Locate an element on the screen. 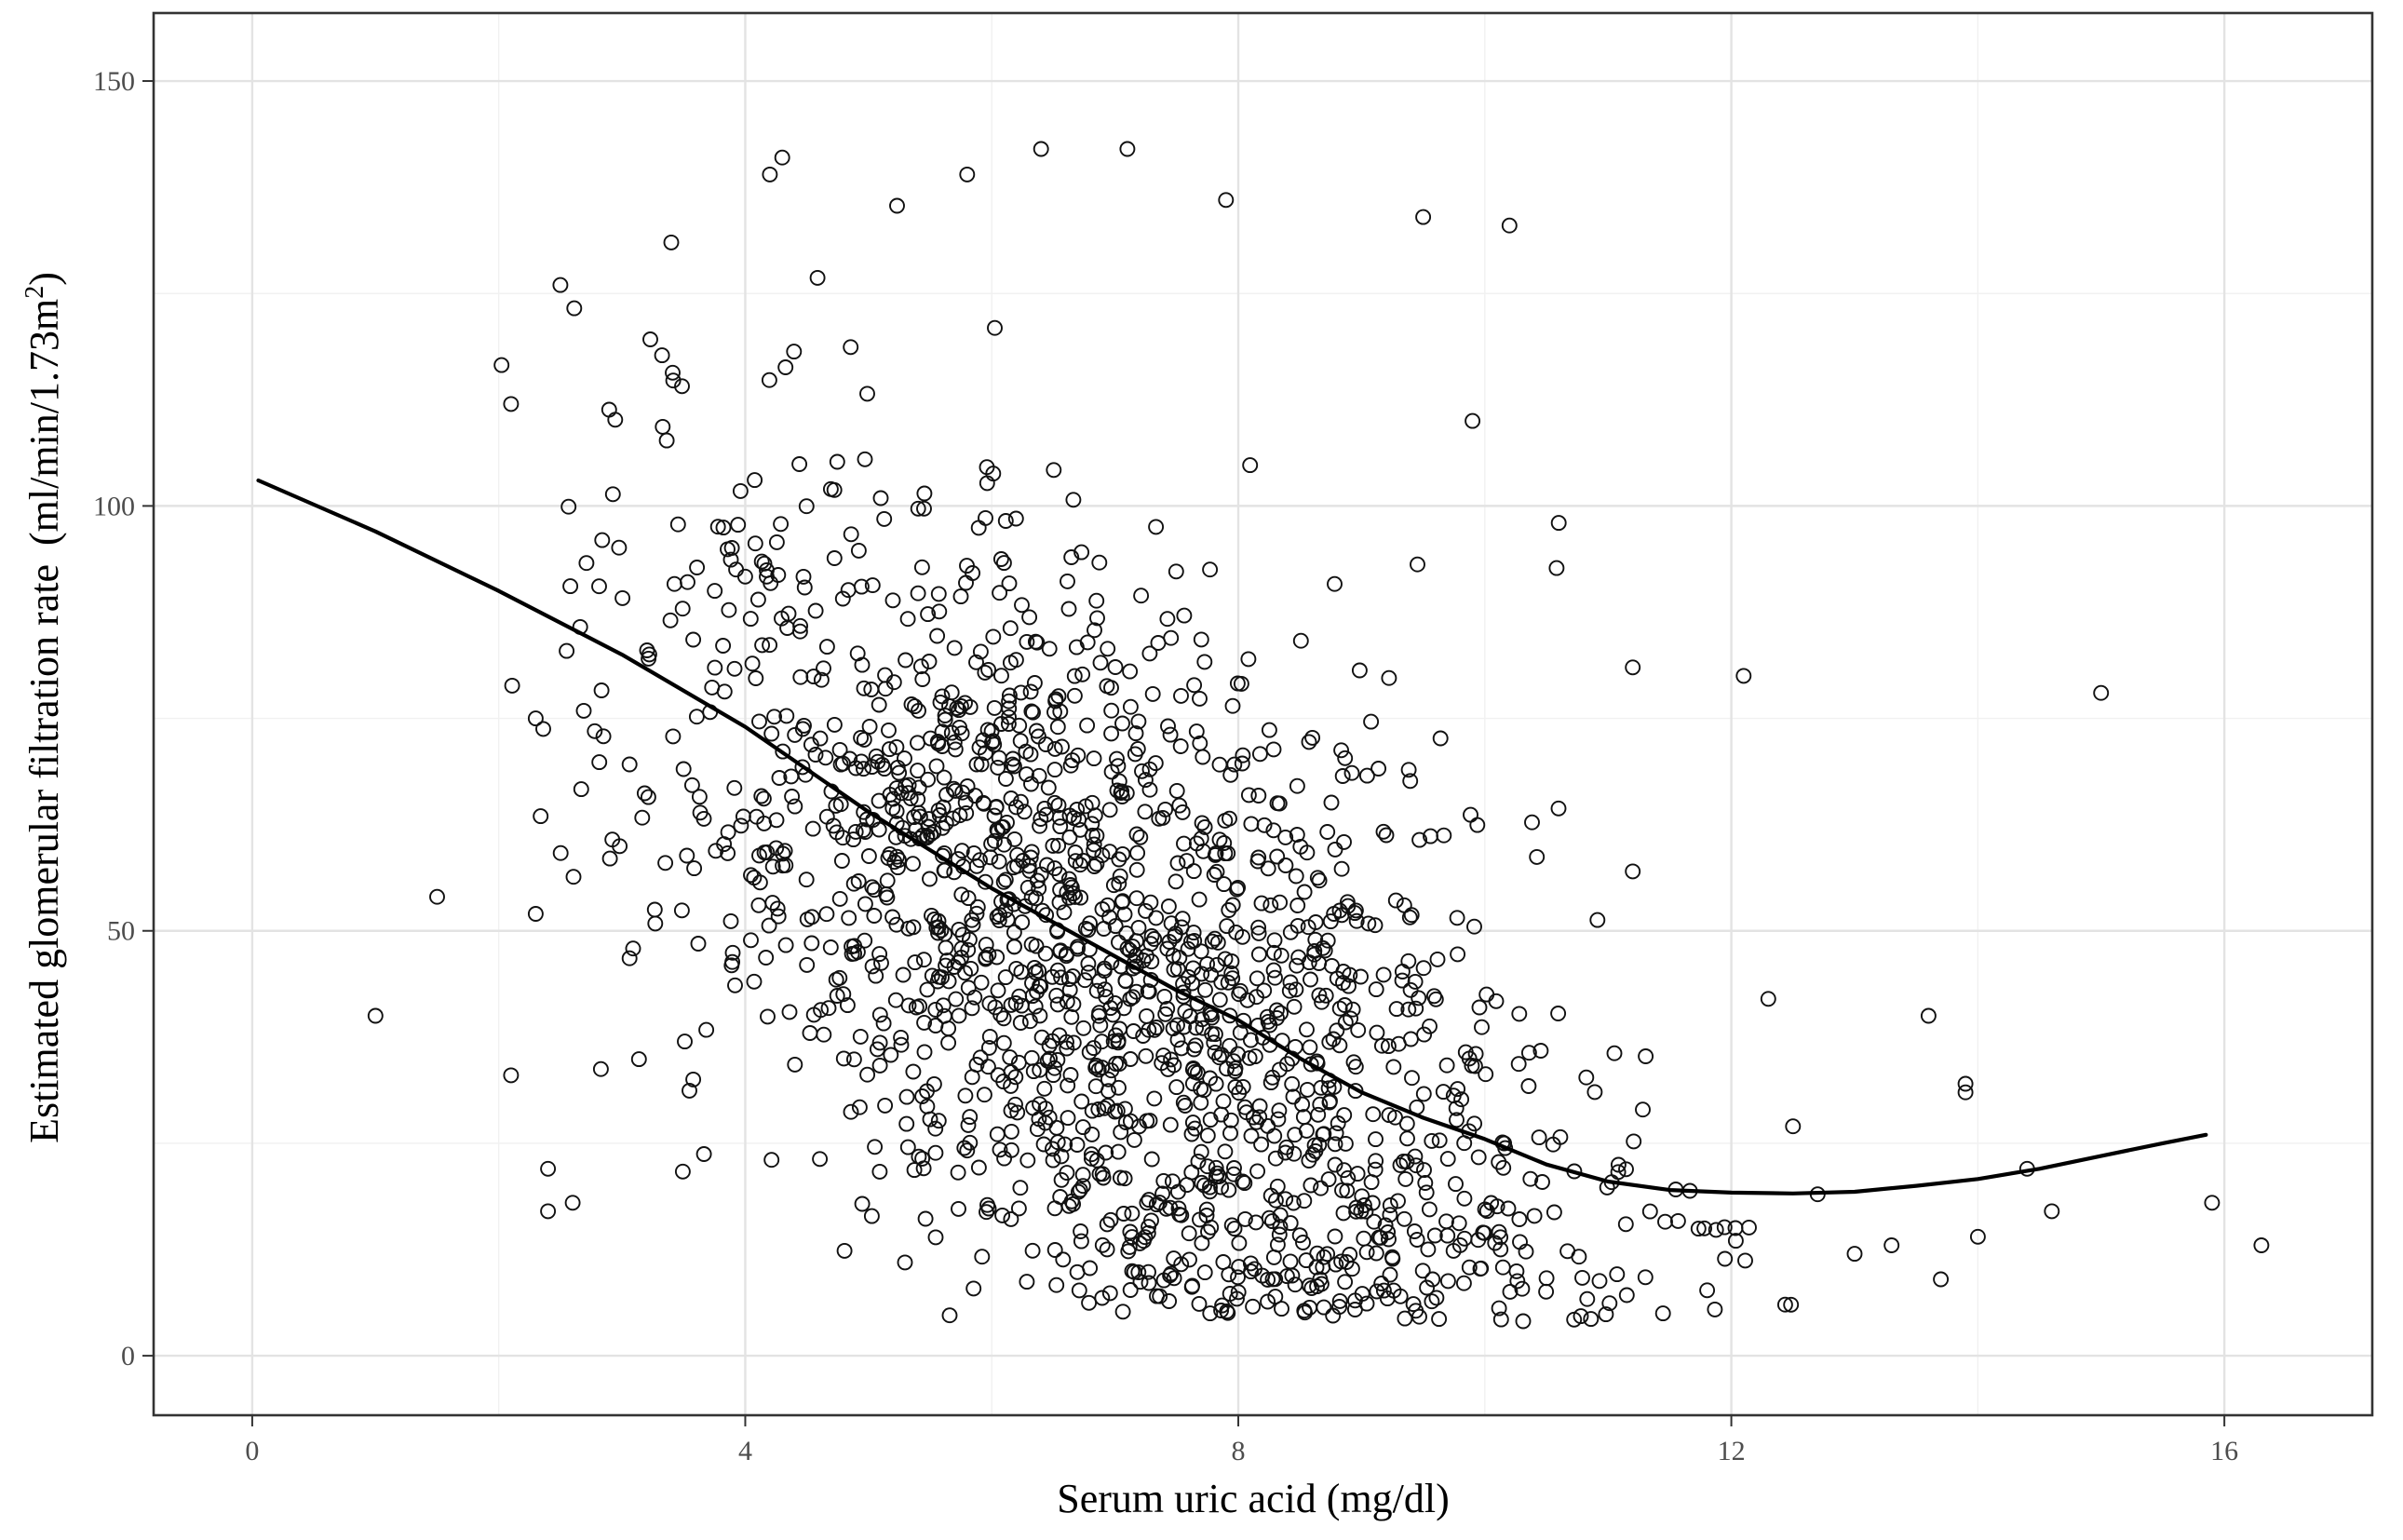 Image resolution: width=2403 pixels, height=1540 pixels. y-tick-label: 0 is located at coordinates (128, 1356).